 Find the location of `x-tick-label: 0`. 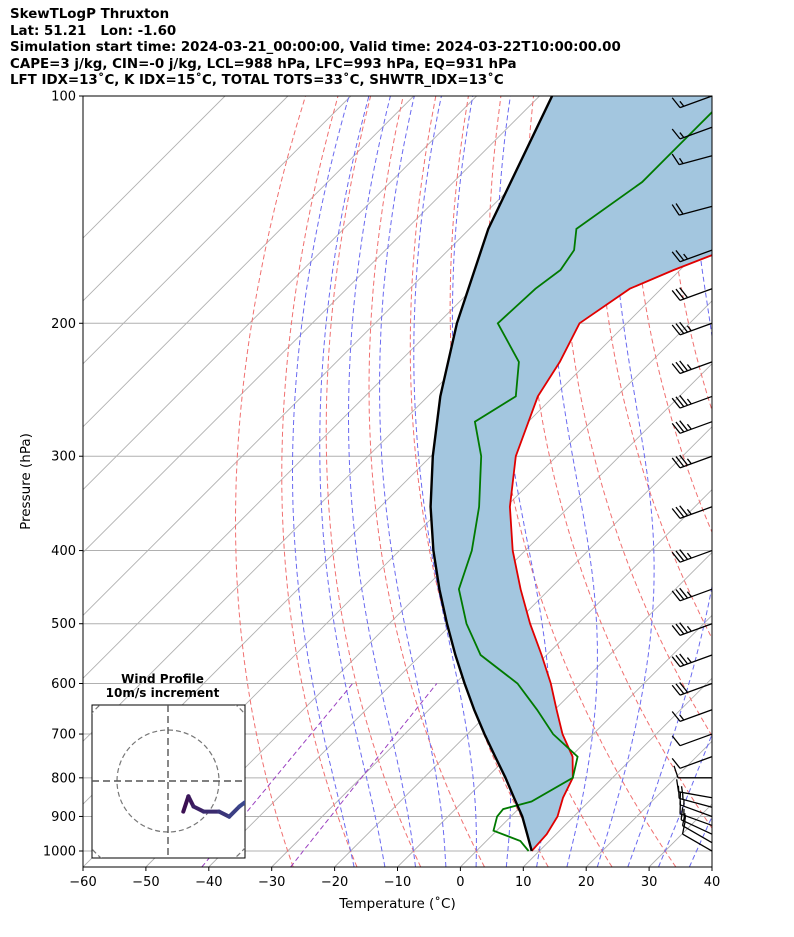

x-tick-label: 0 is located at coordinates (460, 882).